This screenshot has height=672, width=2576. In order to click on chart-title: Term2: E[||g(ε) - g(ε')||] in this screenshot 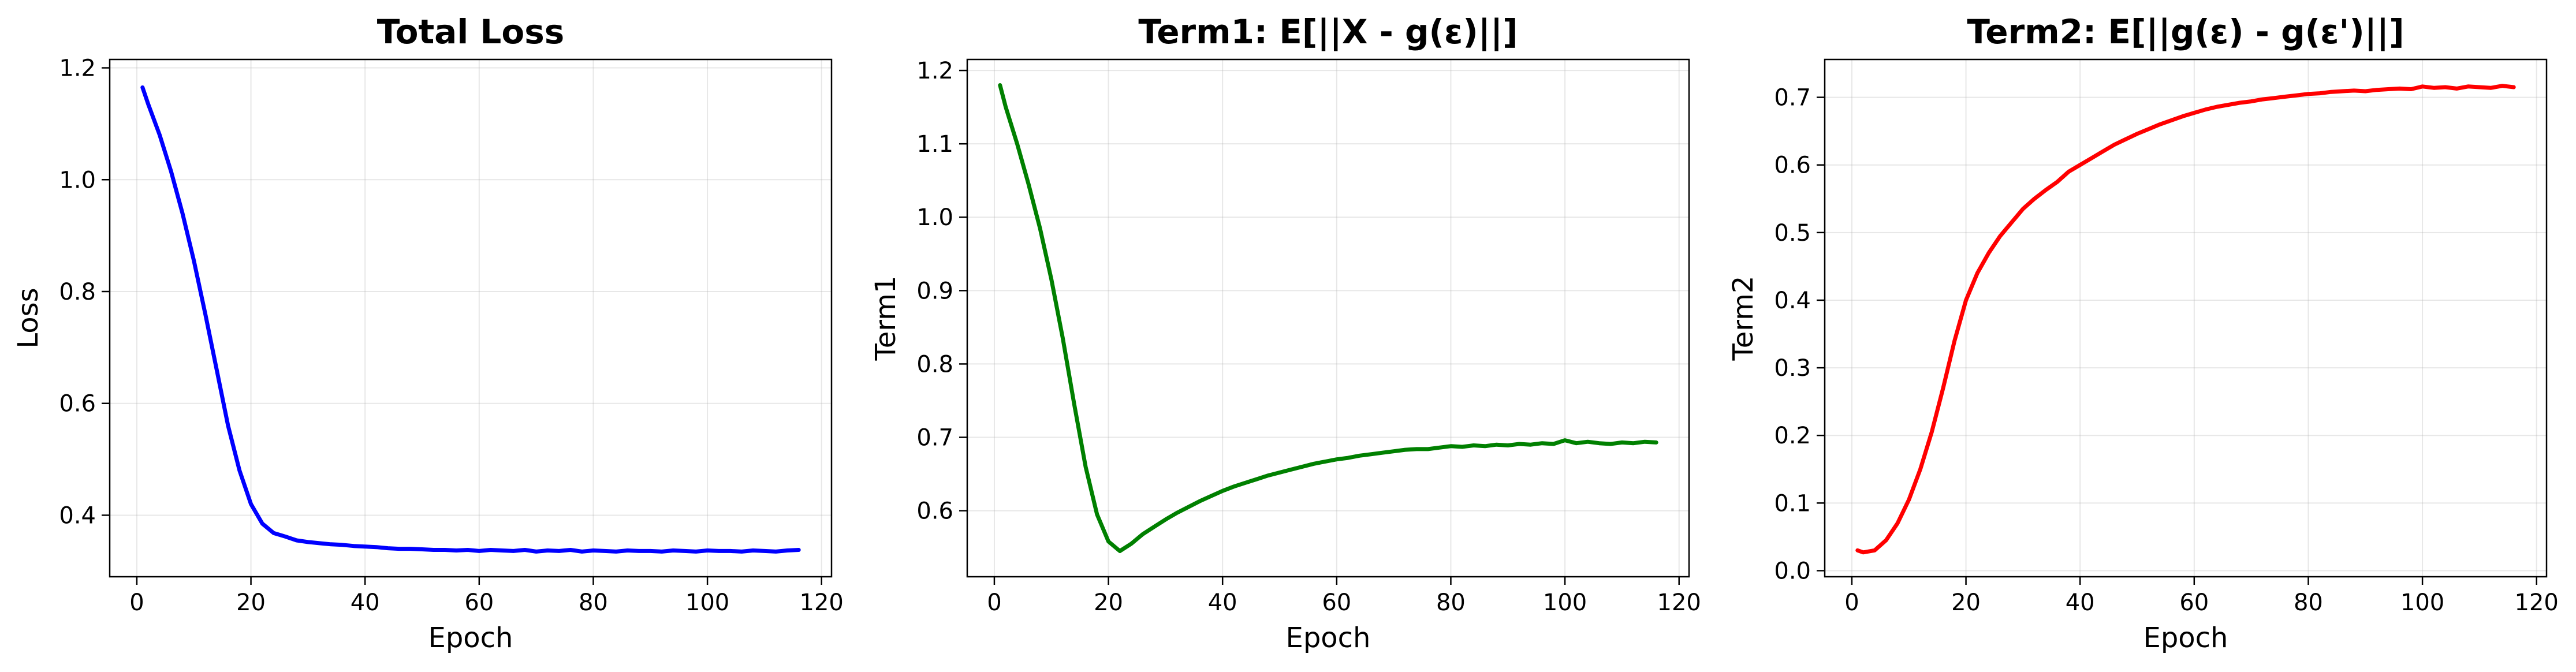, I will do `click(2185, 31)`.